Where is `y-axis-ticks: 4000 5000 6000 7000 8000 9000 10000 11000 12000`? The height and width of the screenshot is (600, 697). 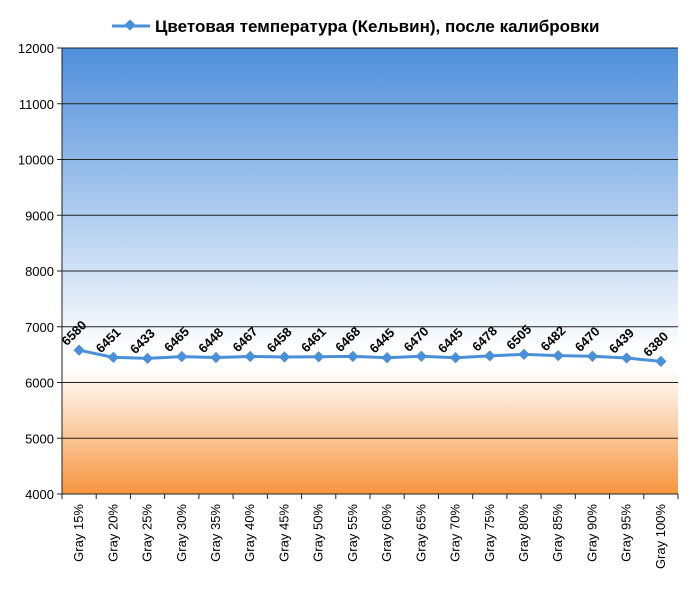
y-axis-ticks: 4000 5000 6000 7000 8000 9000 10000 11000 12000 is located at coordinates (40, 271).